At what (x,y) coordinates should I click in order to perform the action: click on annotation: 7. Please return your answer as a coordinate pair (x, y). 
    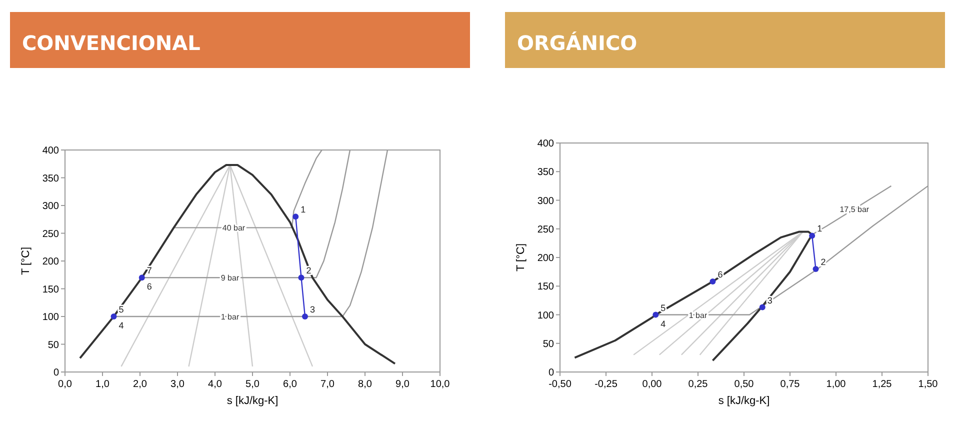
    Looking at the image, I should click on (149, 271).